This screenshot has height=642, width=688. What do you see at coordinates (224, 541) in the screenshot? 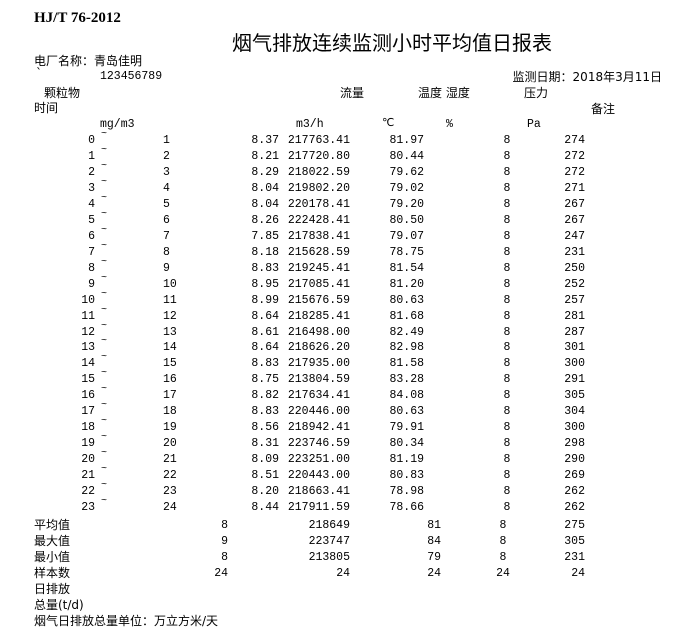
I see `summary-particulate: 9` at bounding box center [224, 541].